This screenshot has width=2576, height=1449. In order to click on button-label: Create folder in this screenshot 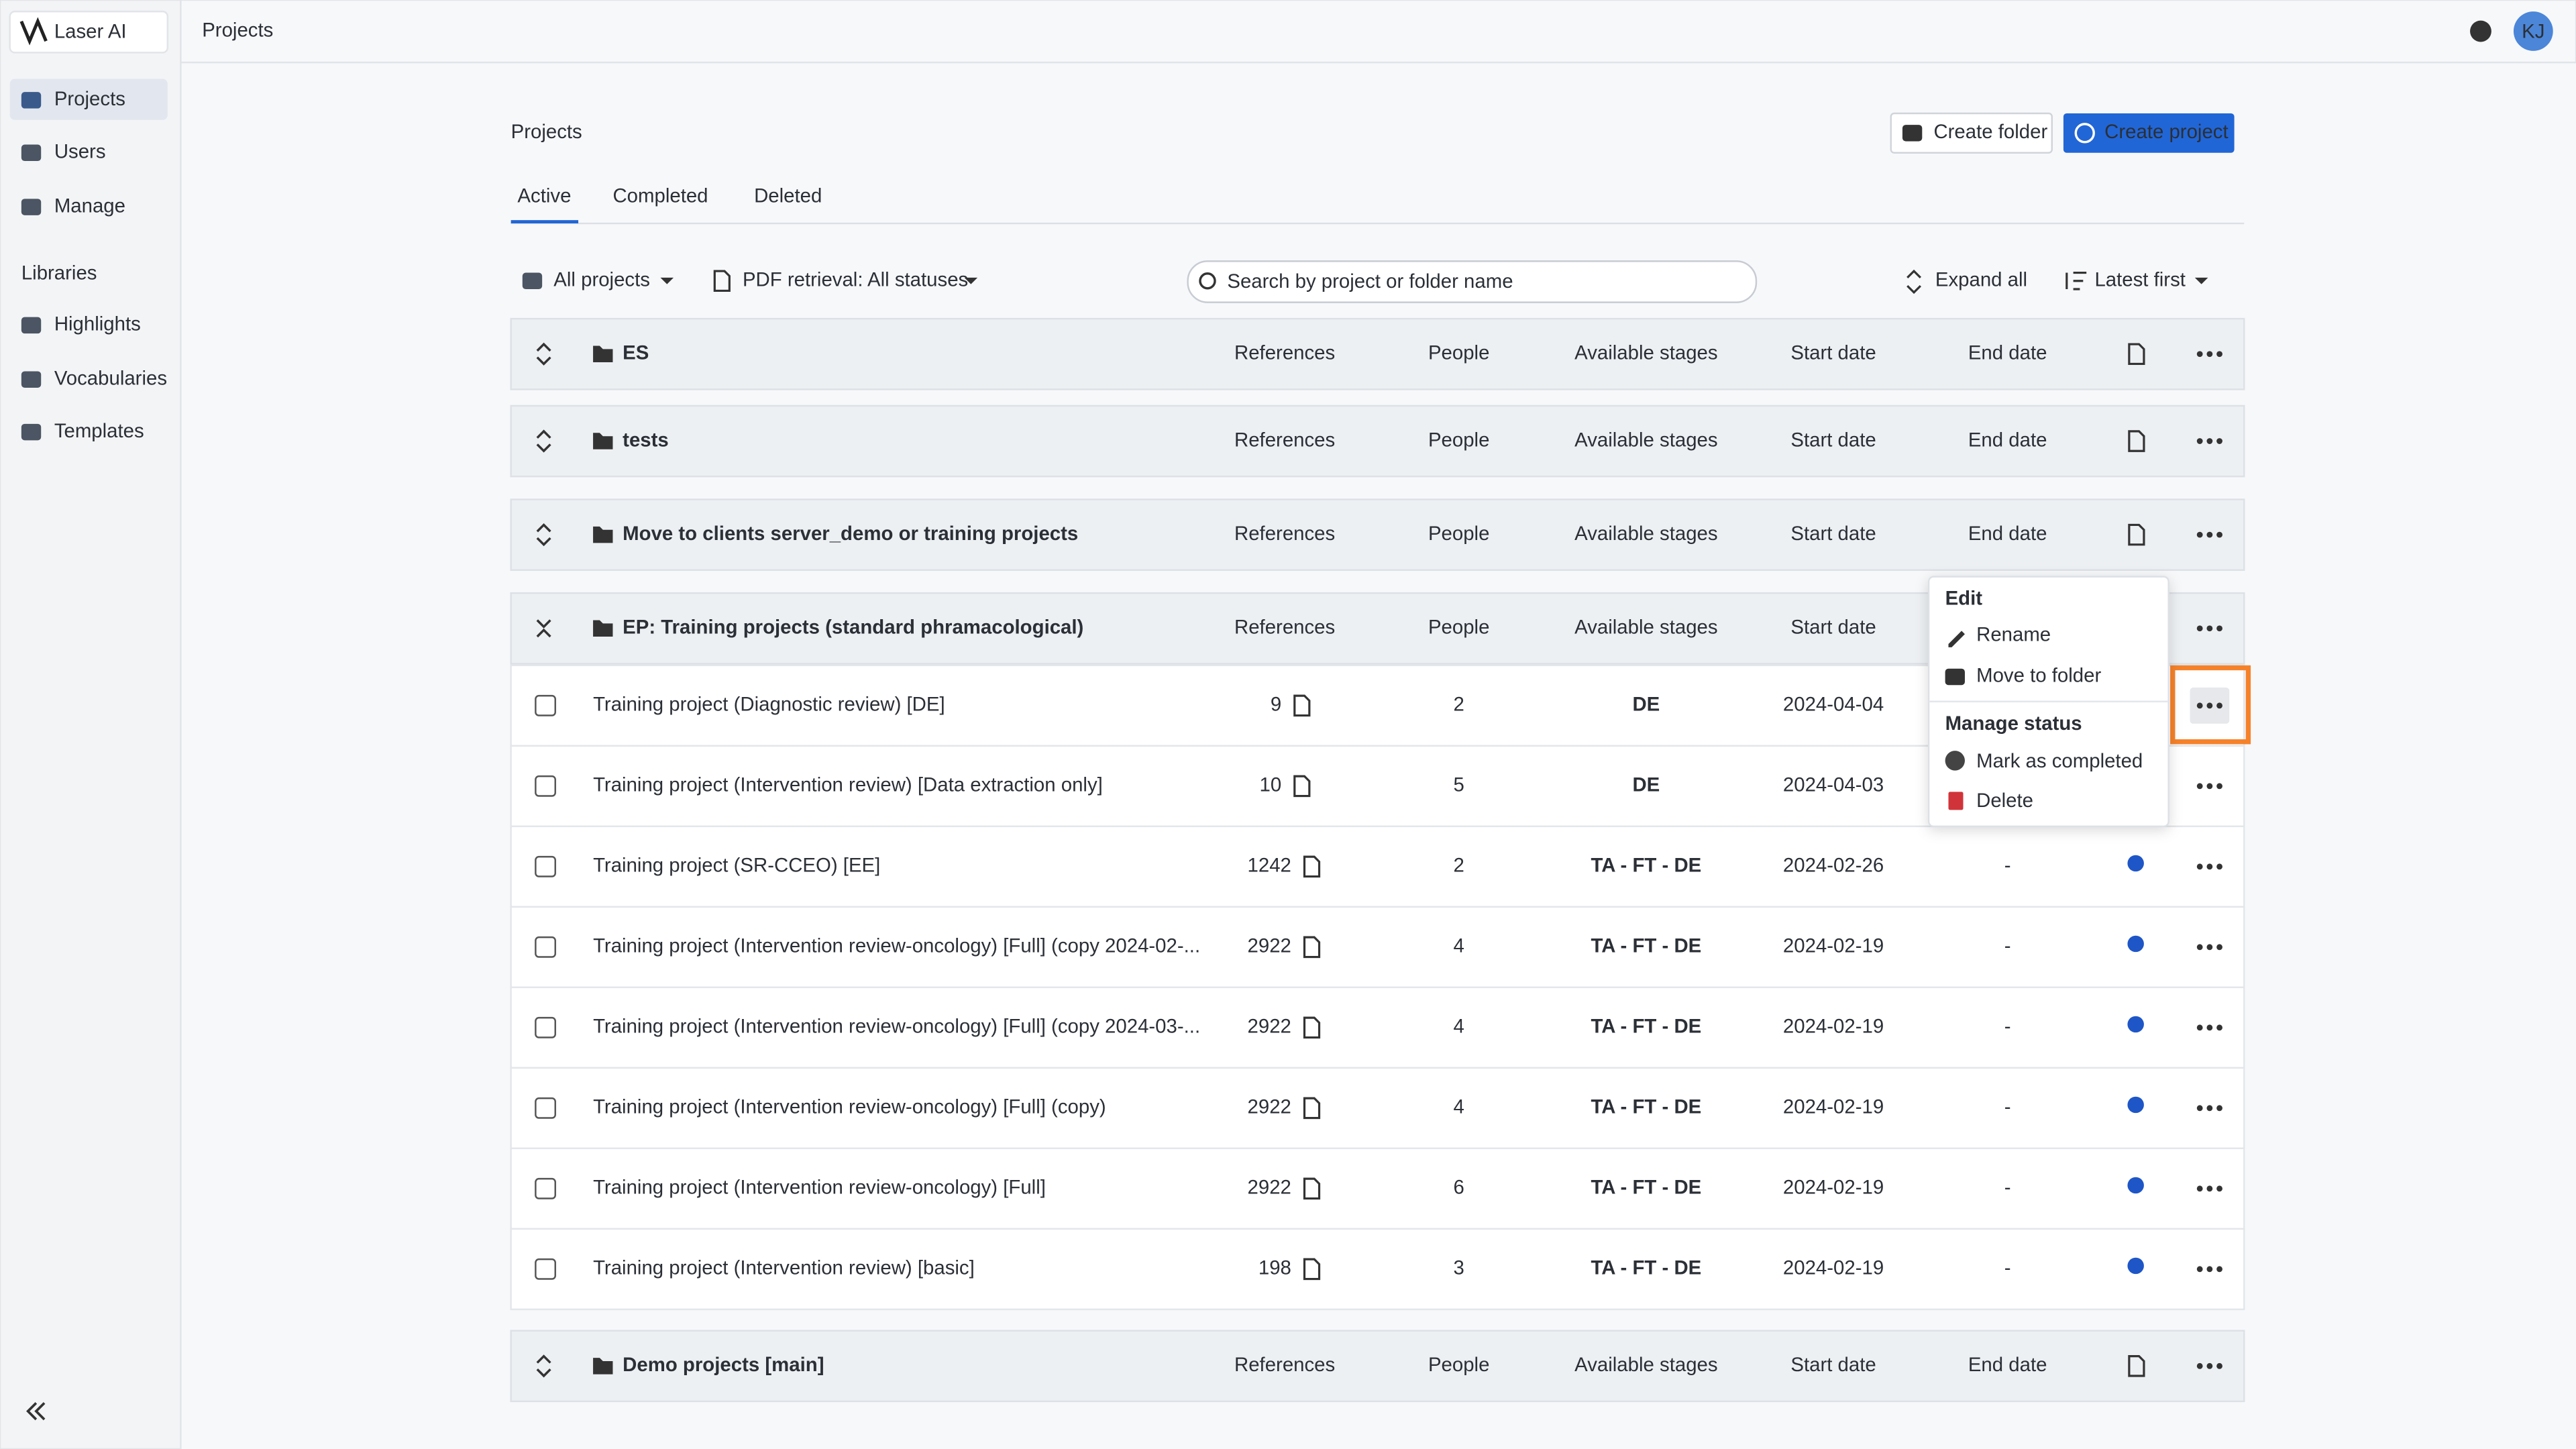, I will do `click(1990, 132)`.